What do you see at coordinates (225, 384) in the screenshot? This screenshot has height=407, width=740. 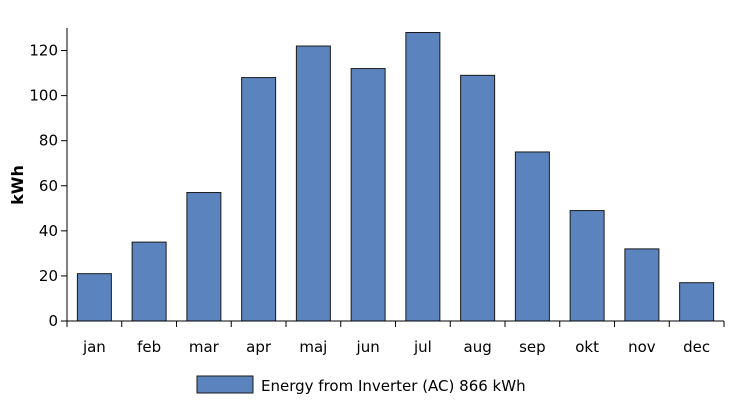 I see `legend-swatch` at bounding box center [225, 384].